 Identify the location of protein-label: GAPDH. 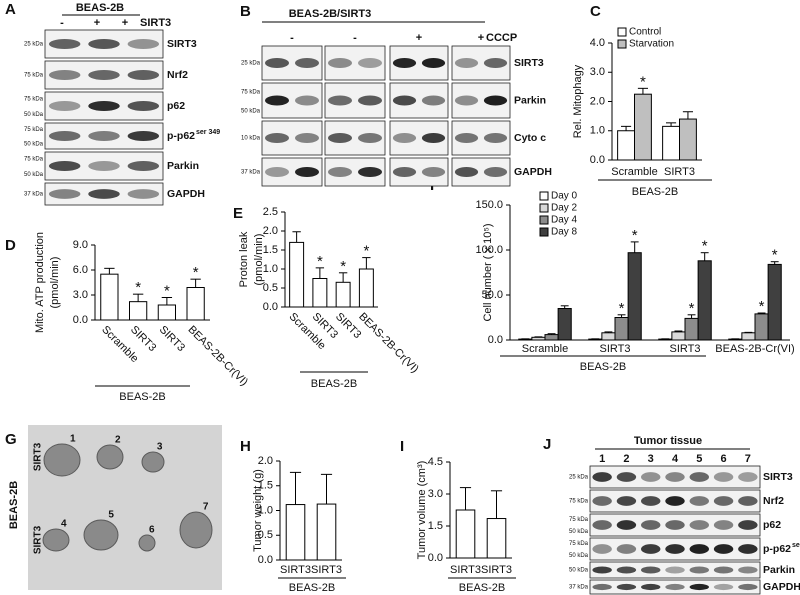
(533, 172).